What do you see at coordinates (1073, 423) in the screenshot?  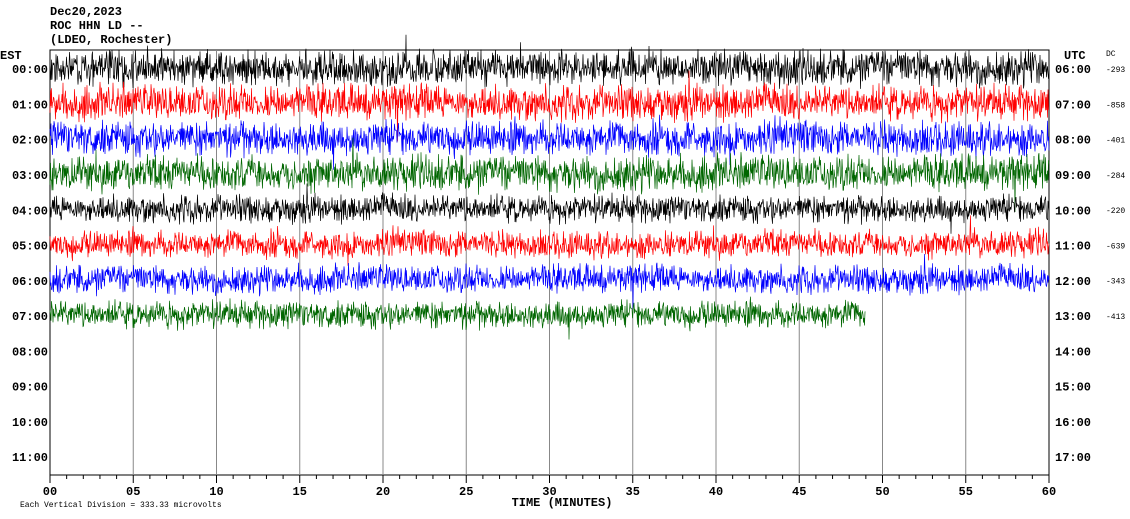 I see `utc-tick-label: 16:00` at bounding box center [1073, 423].